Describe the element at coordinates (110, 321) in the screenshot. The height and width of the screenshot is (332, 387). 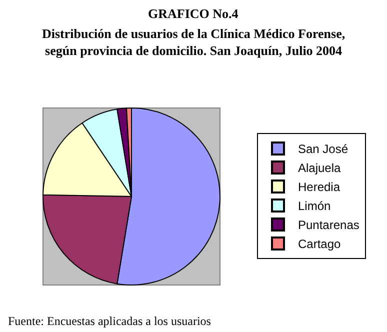
I see `source-note: Fuente: Encuestas aplicadas a los usuarios` at that location.